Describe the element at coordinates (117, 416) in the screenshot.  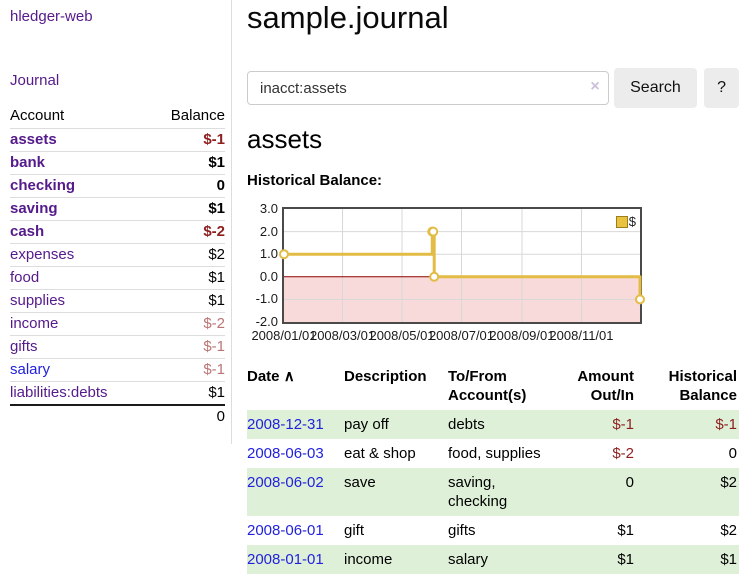
I see `total-row: 0` at that location.